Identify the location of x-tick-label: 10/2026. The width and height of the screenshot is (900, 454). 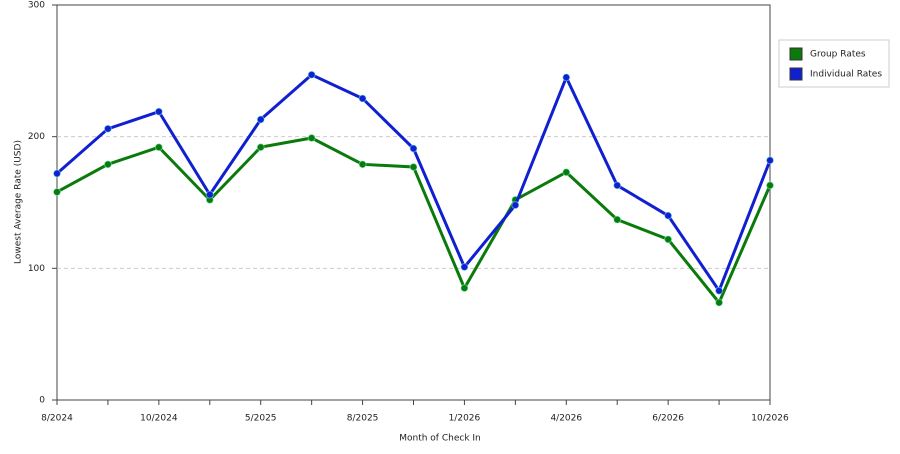
(770, 419).